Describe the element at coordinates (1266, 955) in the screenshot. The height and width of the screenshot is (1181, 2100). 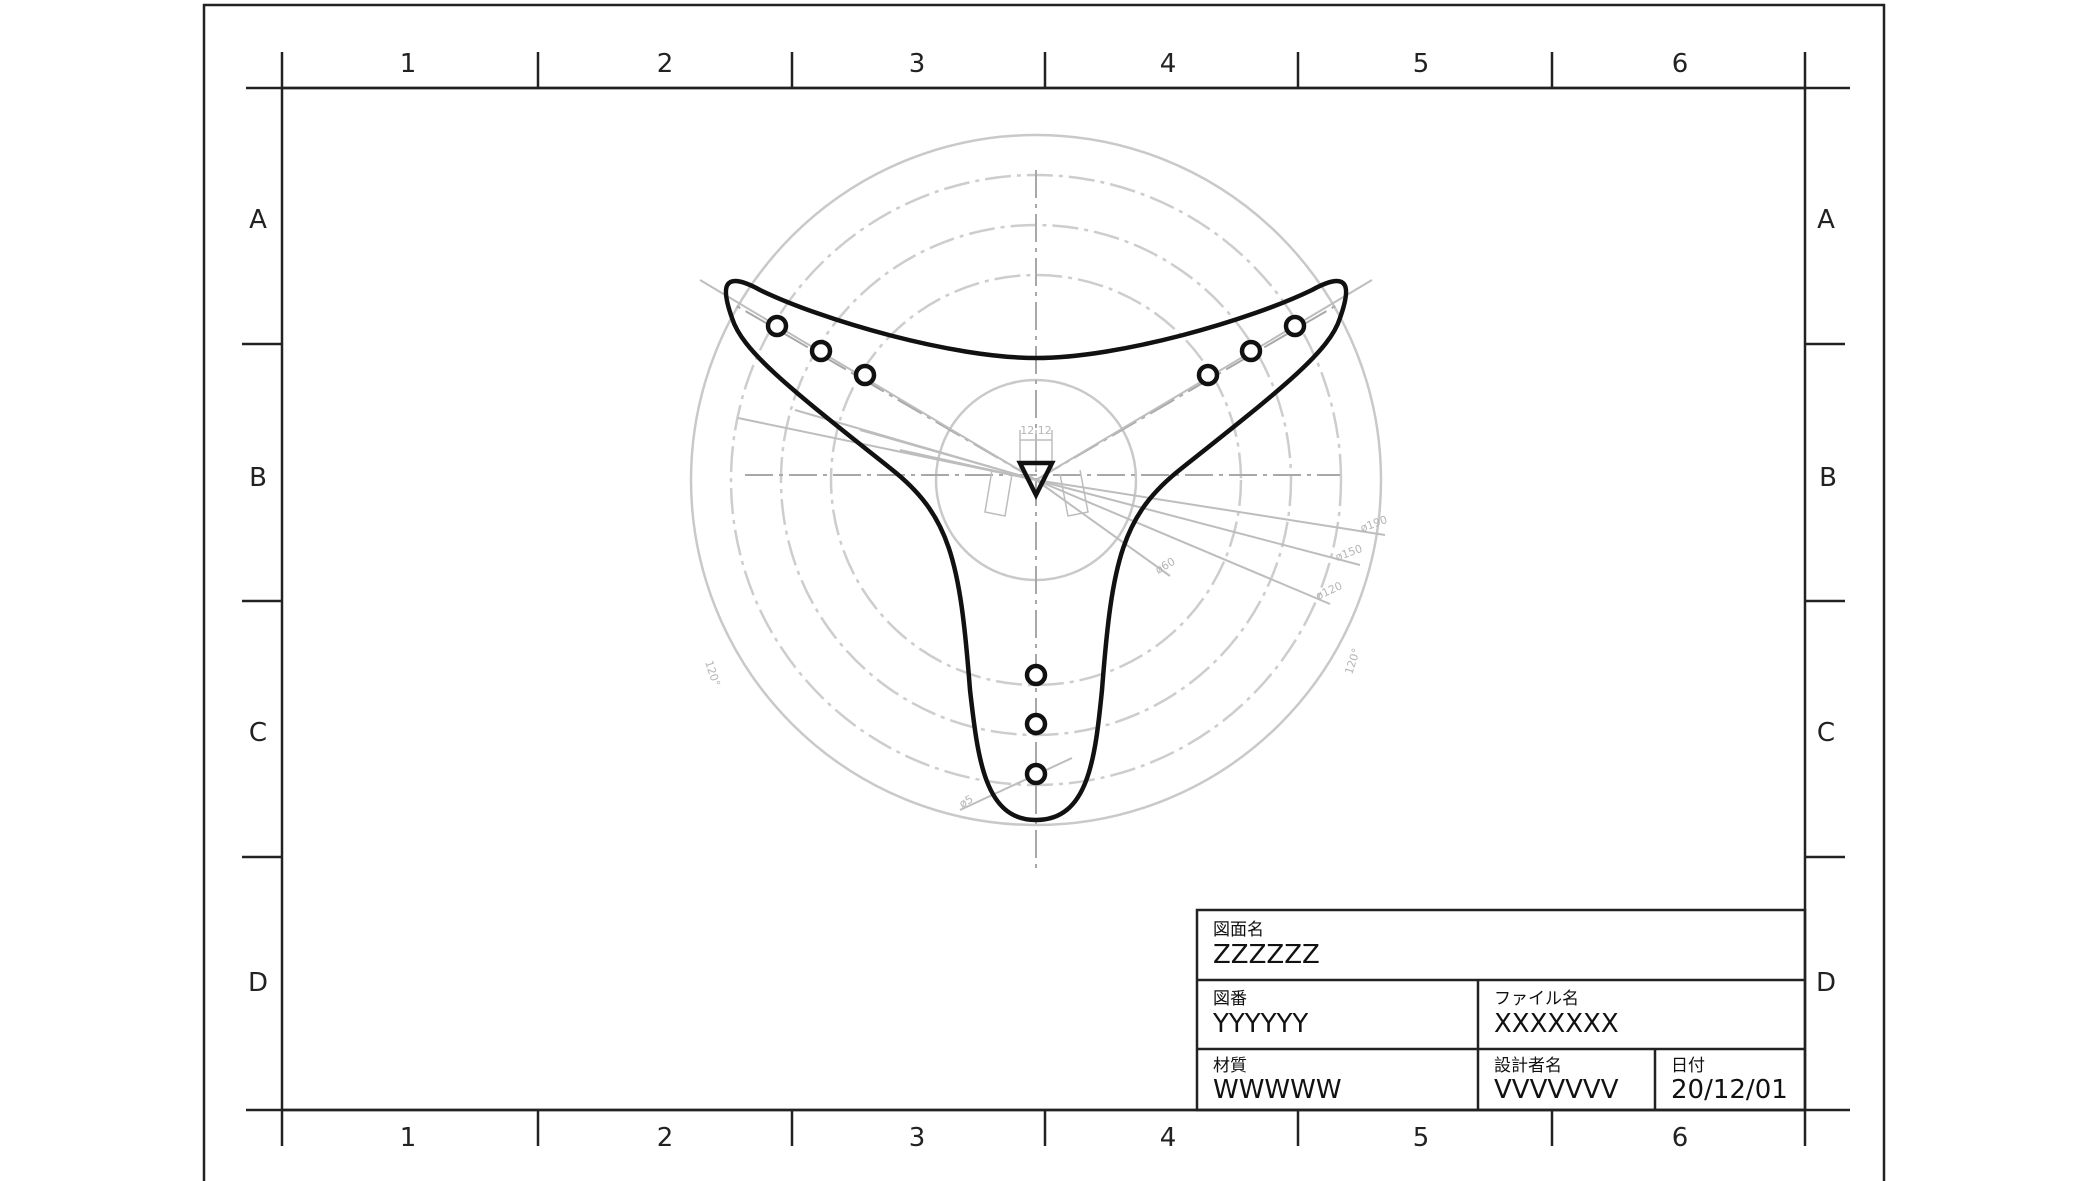
I see `drawing-name-value: ZZZZZZ` at that location.